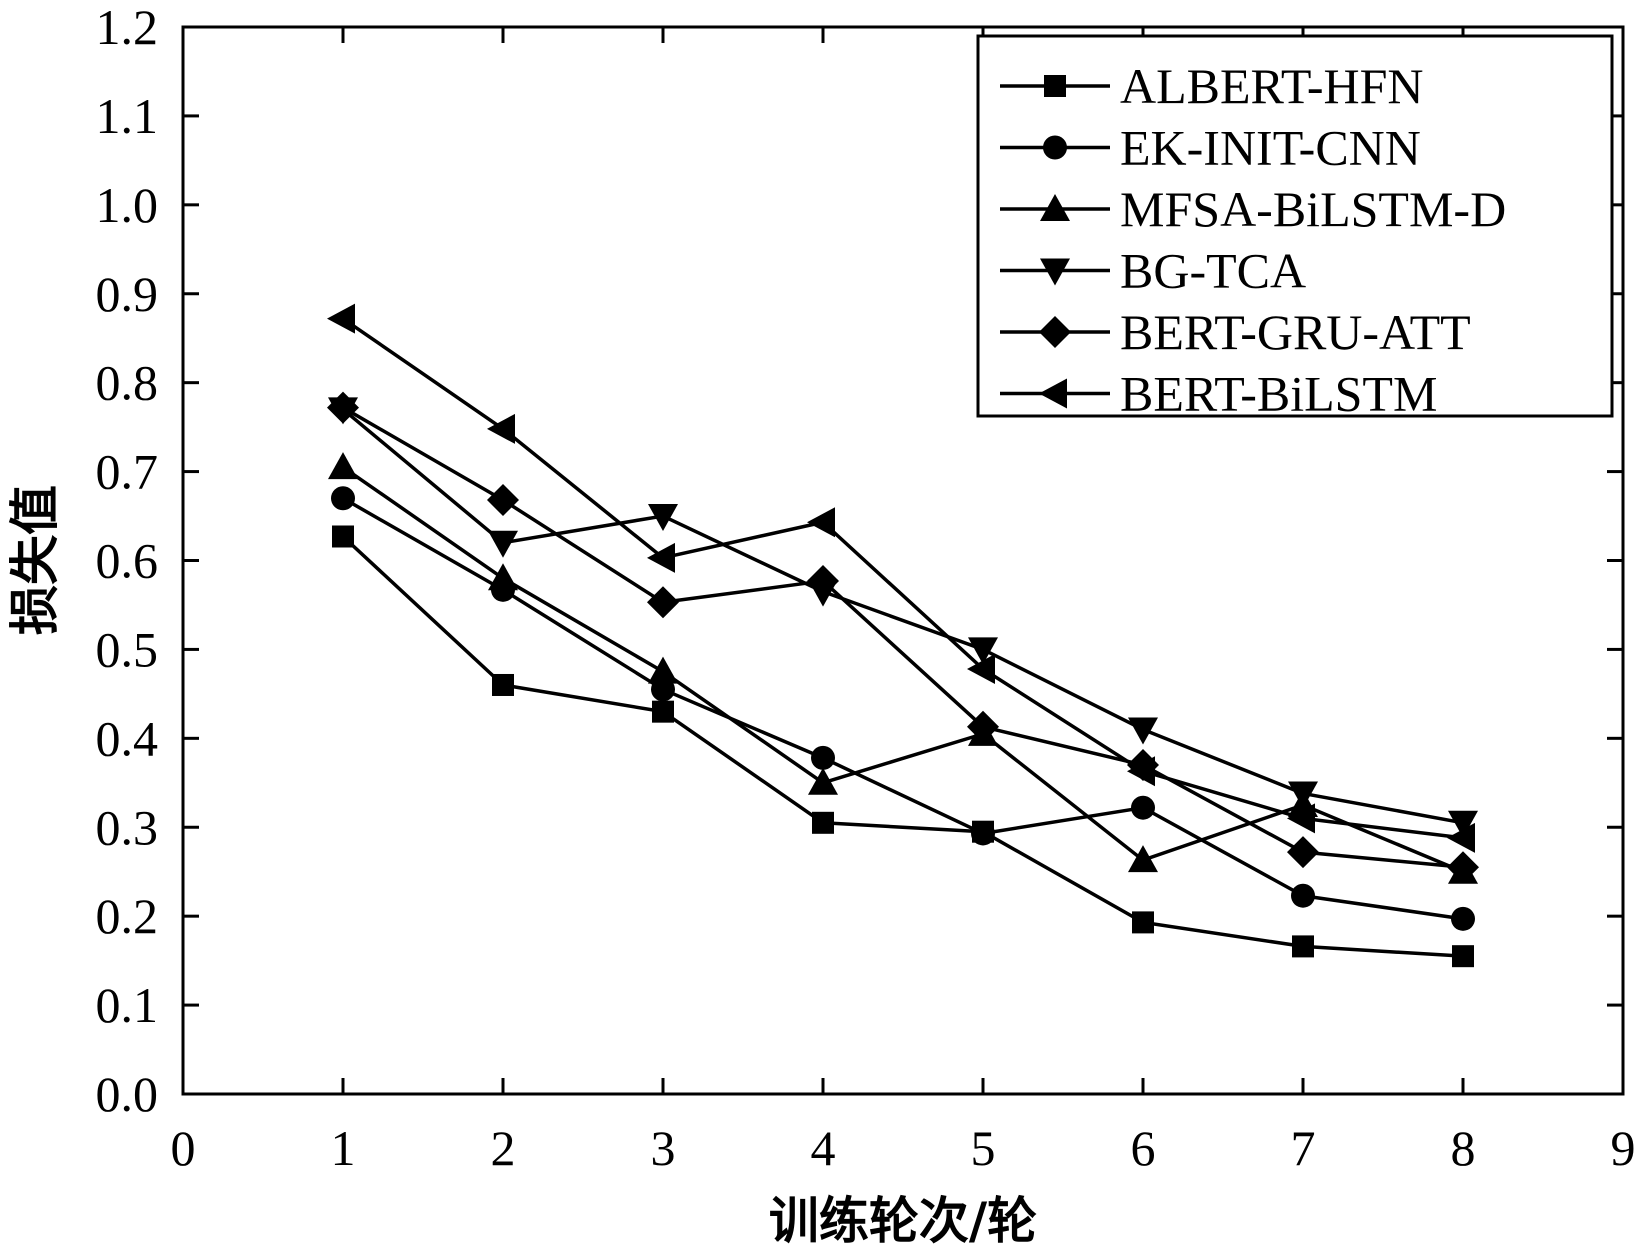  Describe the element at coordinates (1623, 1148) in the screenshot. I see `x-tick-label: 9` at that location.